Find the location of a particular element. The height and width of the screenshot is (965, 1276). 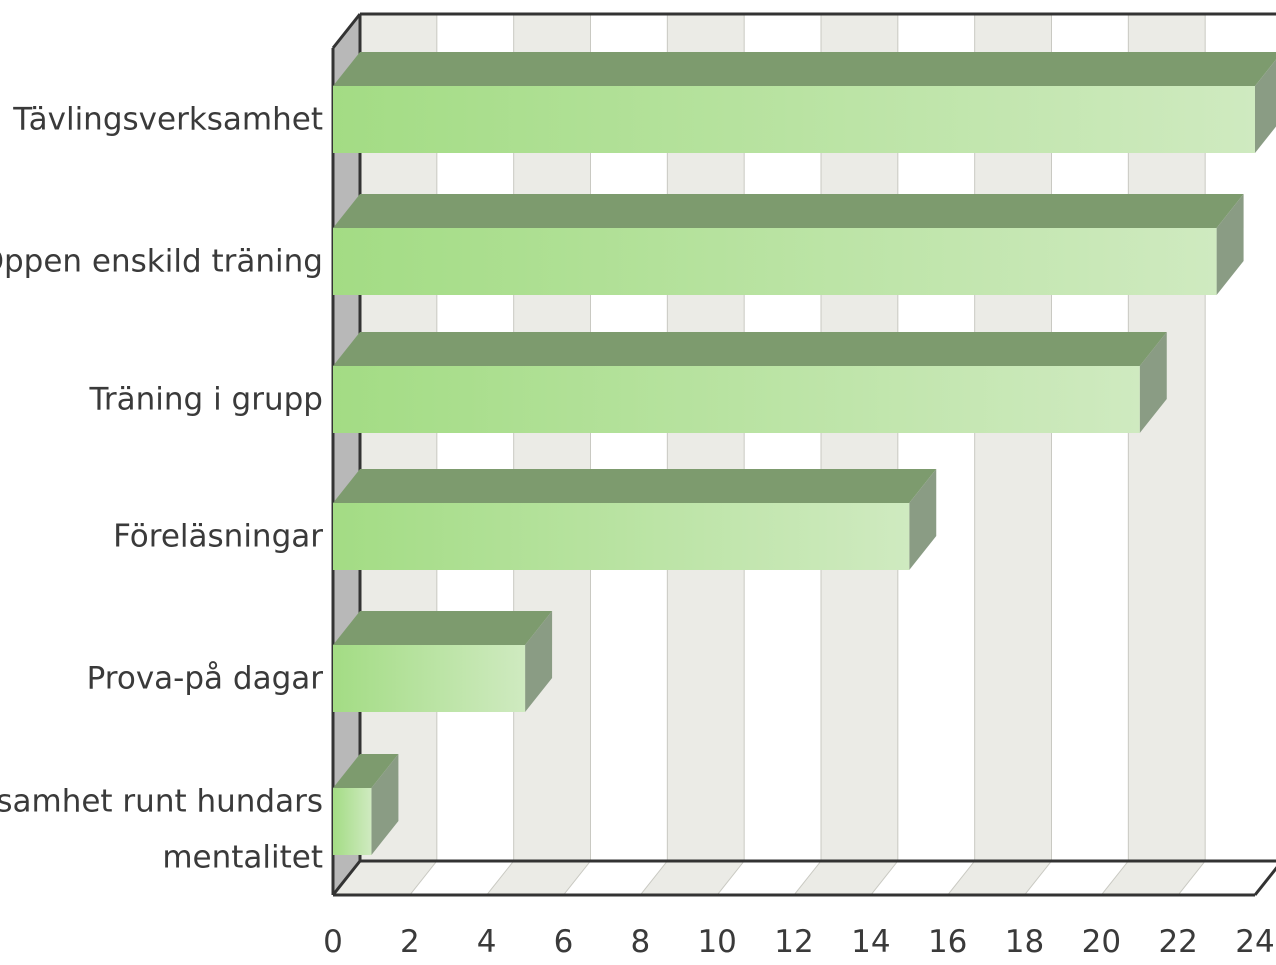

category-label: Verksamhet runt hundars is located at coordinates (161, 802).